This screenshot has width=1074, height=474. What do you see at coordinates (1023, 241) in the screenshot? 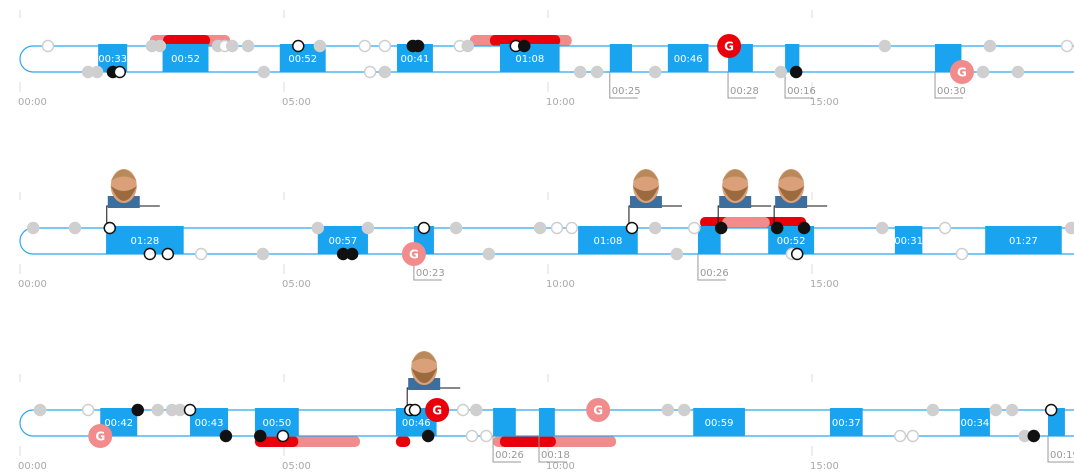
I see `block-label: 01:27` at bounding box center [1023, 241].